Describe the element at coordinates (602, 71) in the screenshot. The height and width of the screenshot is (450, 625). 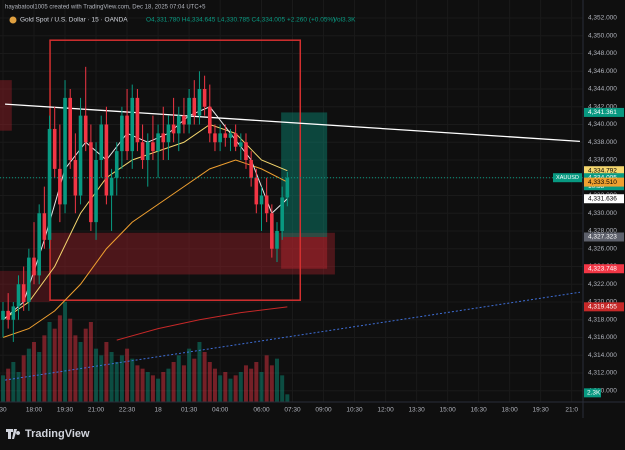
I see `y-tick-label: 4,346.000` at that location.